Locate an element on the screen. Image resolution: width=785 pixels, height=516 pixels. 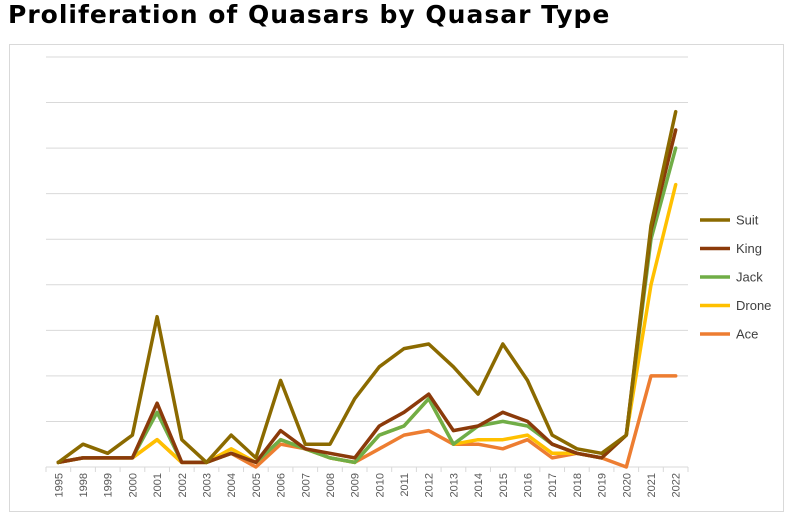
legend: Suit King Jack Drone Ace is located at coordinates (735, 277).